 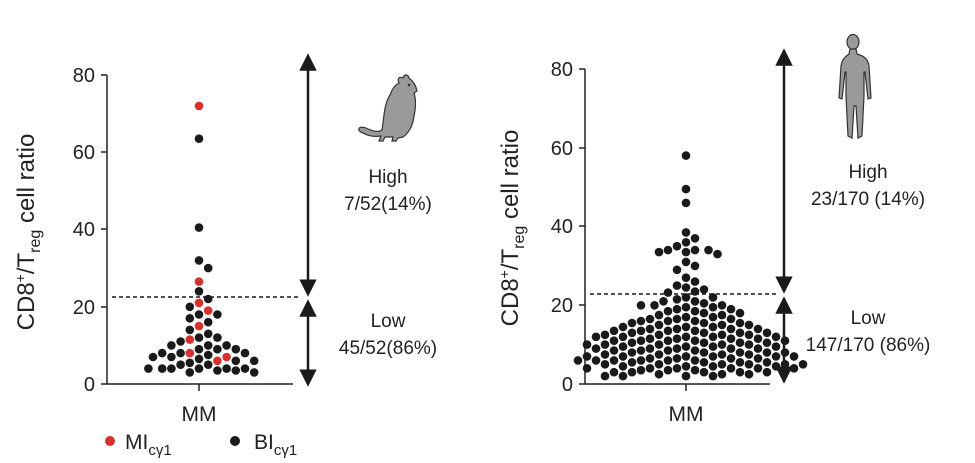 What do you see at coordinates (855, 86) in the screenshot?
I see `human-icon` at bounding box center [855, 86].